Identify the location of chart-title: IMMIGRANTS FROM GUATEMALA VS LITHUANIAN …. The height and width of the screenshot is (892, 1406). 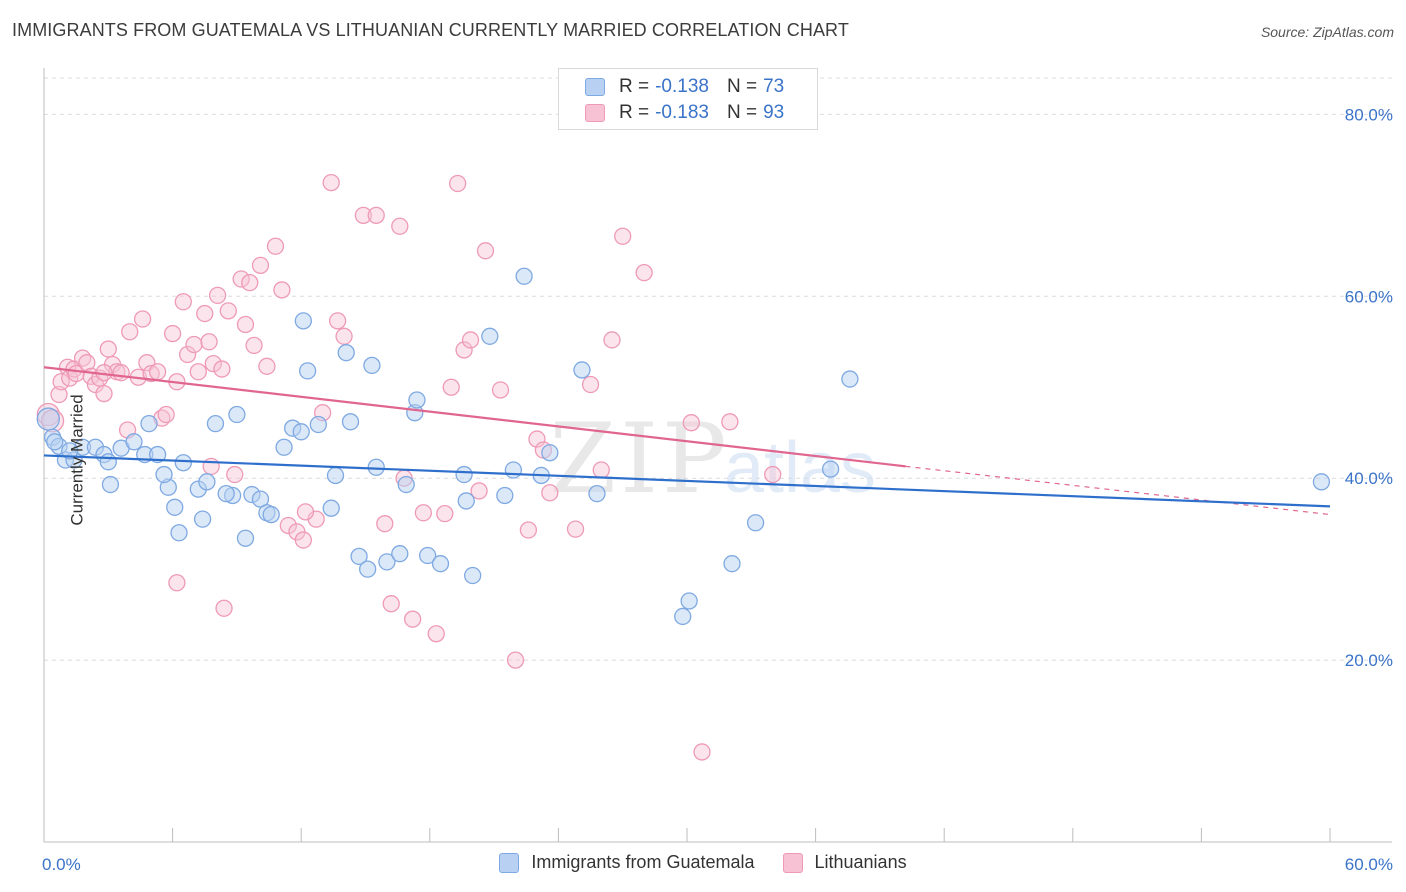
(430, 30).